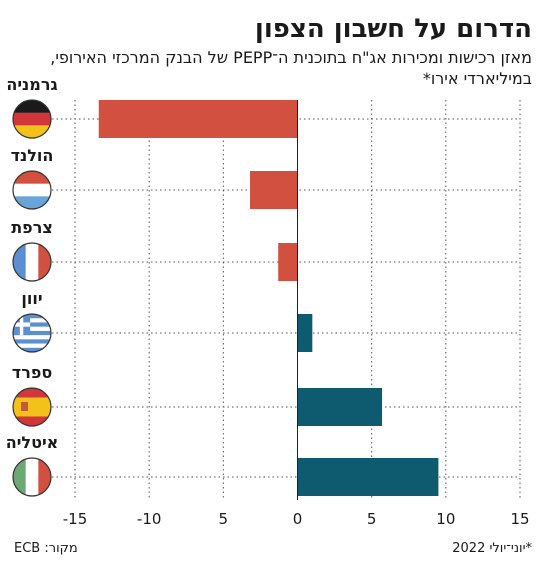 Image resolution: width=550 pixels, height=562 pixels. I want to click on netherlands-flag-icon, so click(32, 190).